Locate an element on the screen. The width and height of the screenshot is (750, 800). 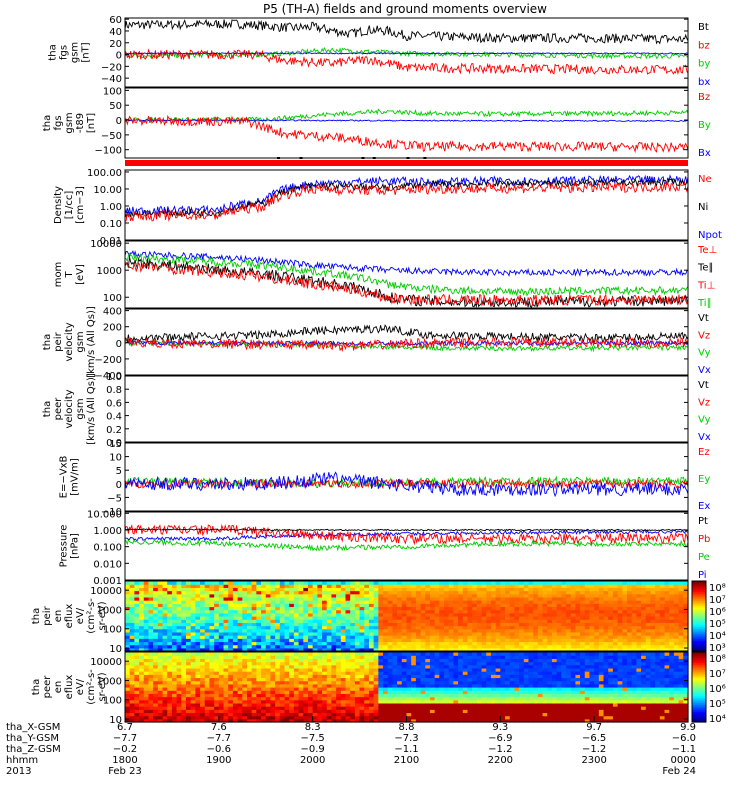
y-tick-label: 0.2 is located at coordinates (114, 430).